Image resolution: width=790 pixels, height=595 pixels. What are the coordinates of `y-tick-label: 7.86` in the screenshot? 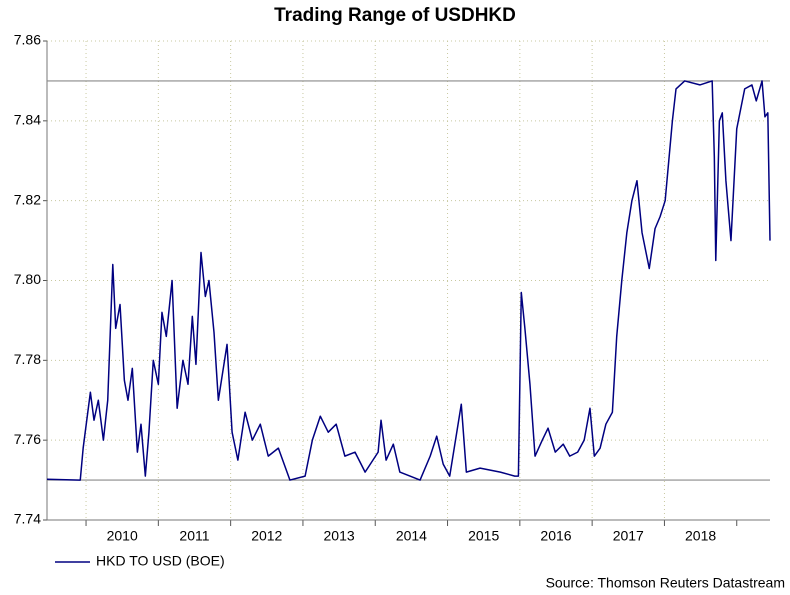 It's located at (27, 40).